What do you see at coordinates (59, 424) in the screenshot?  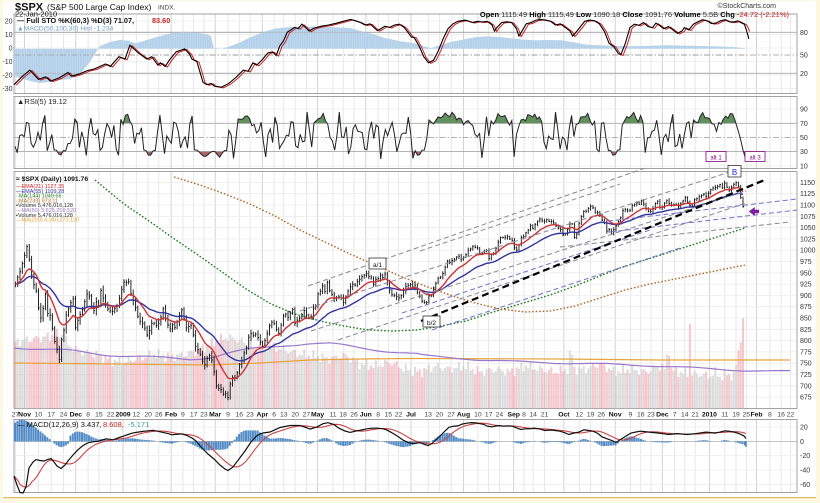 I see `svg-text: — MACD(12,26,9) 3.437,` at bounding box center [59, 424].